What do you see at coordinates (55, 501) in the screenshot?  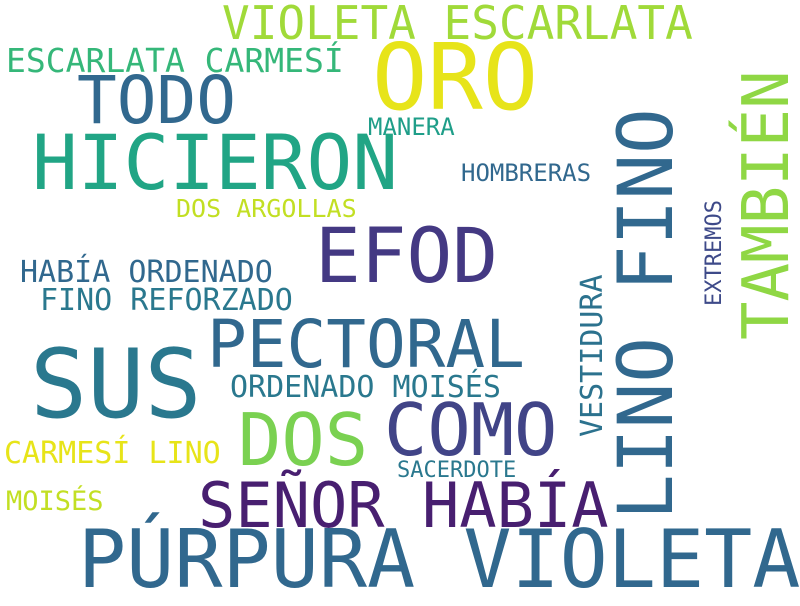 I see `word-moises: MOISÉS` at bounding box center [55, 501].